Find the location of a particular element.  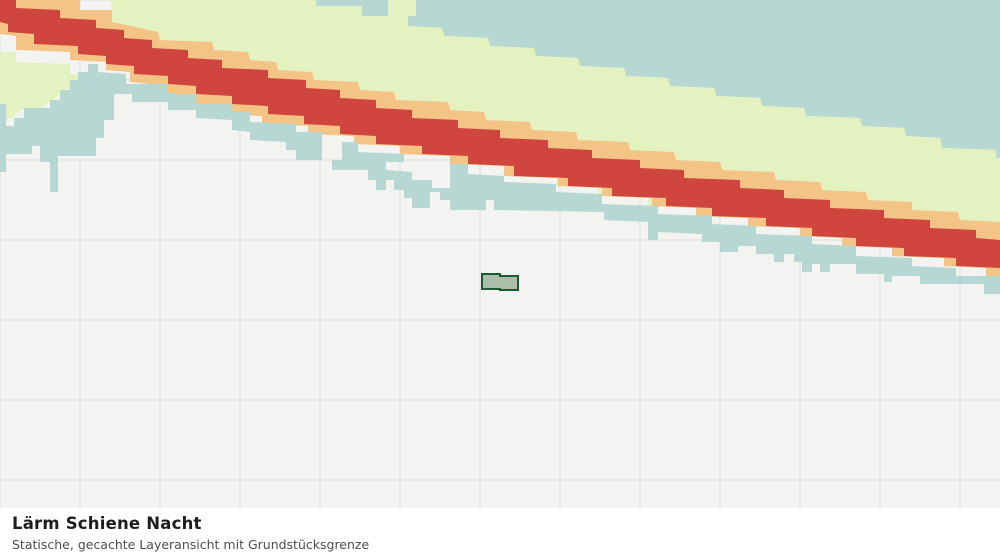

noise-zone-teal-small is located at coordinates (352, 8).